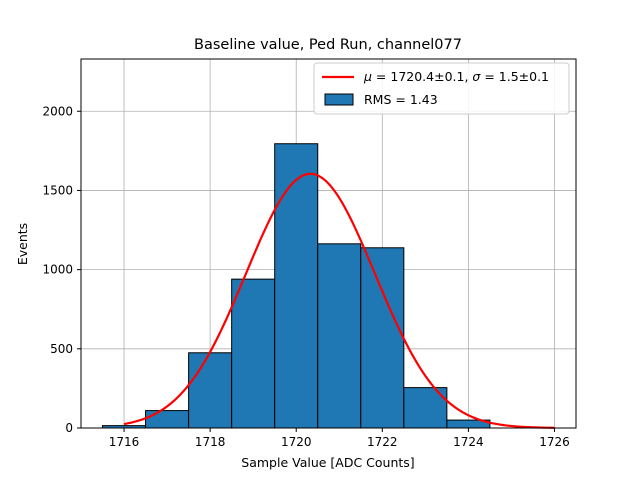 The height and width of the screenshot is (480, 640). Describe the element at coordinates (339, 99) in the screenshot. I see `legend-histogram-swatch` at that location.